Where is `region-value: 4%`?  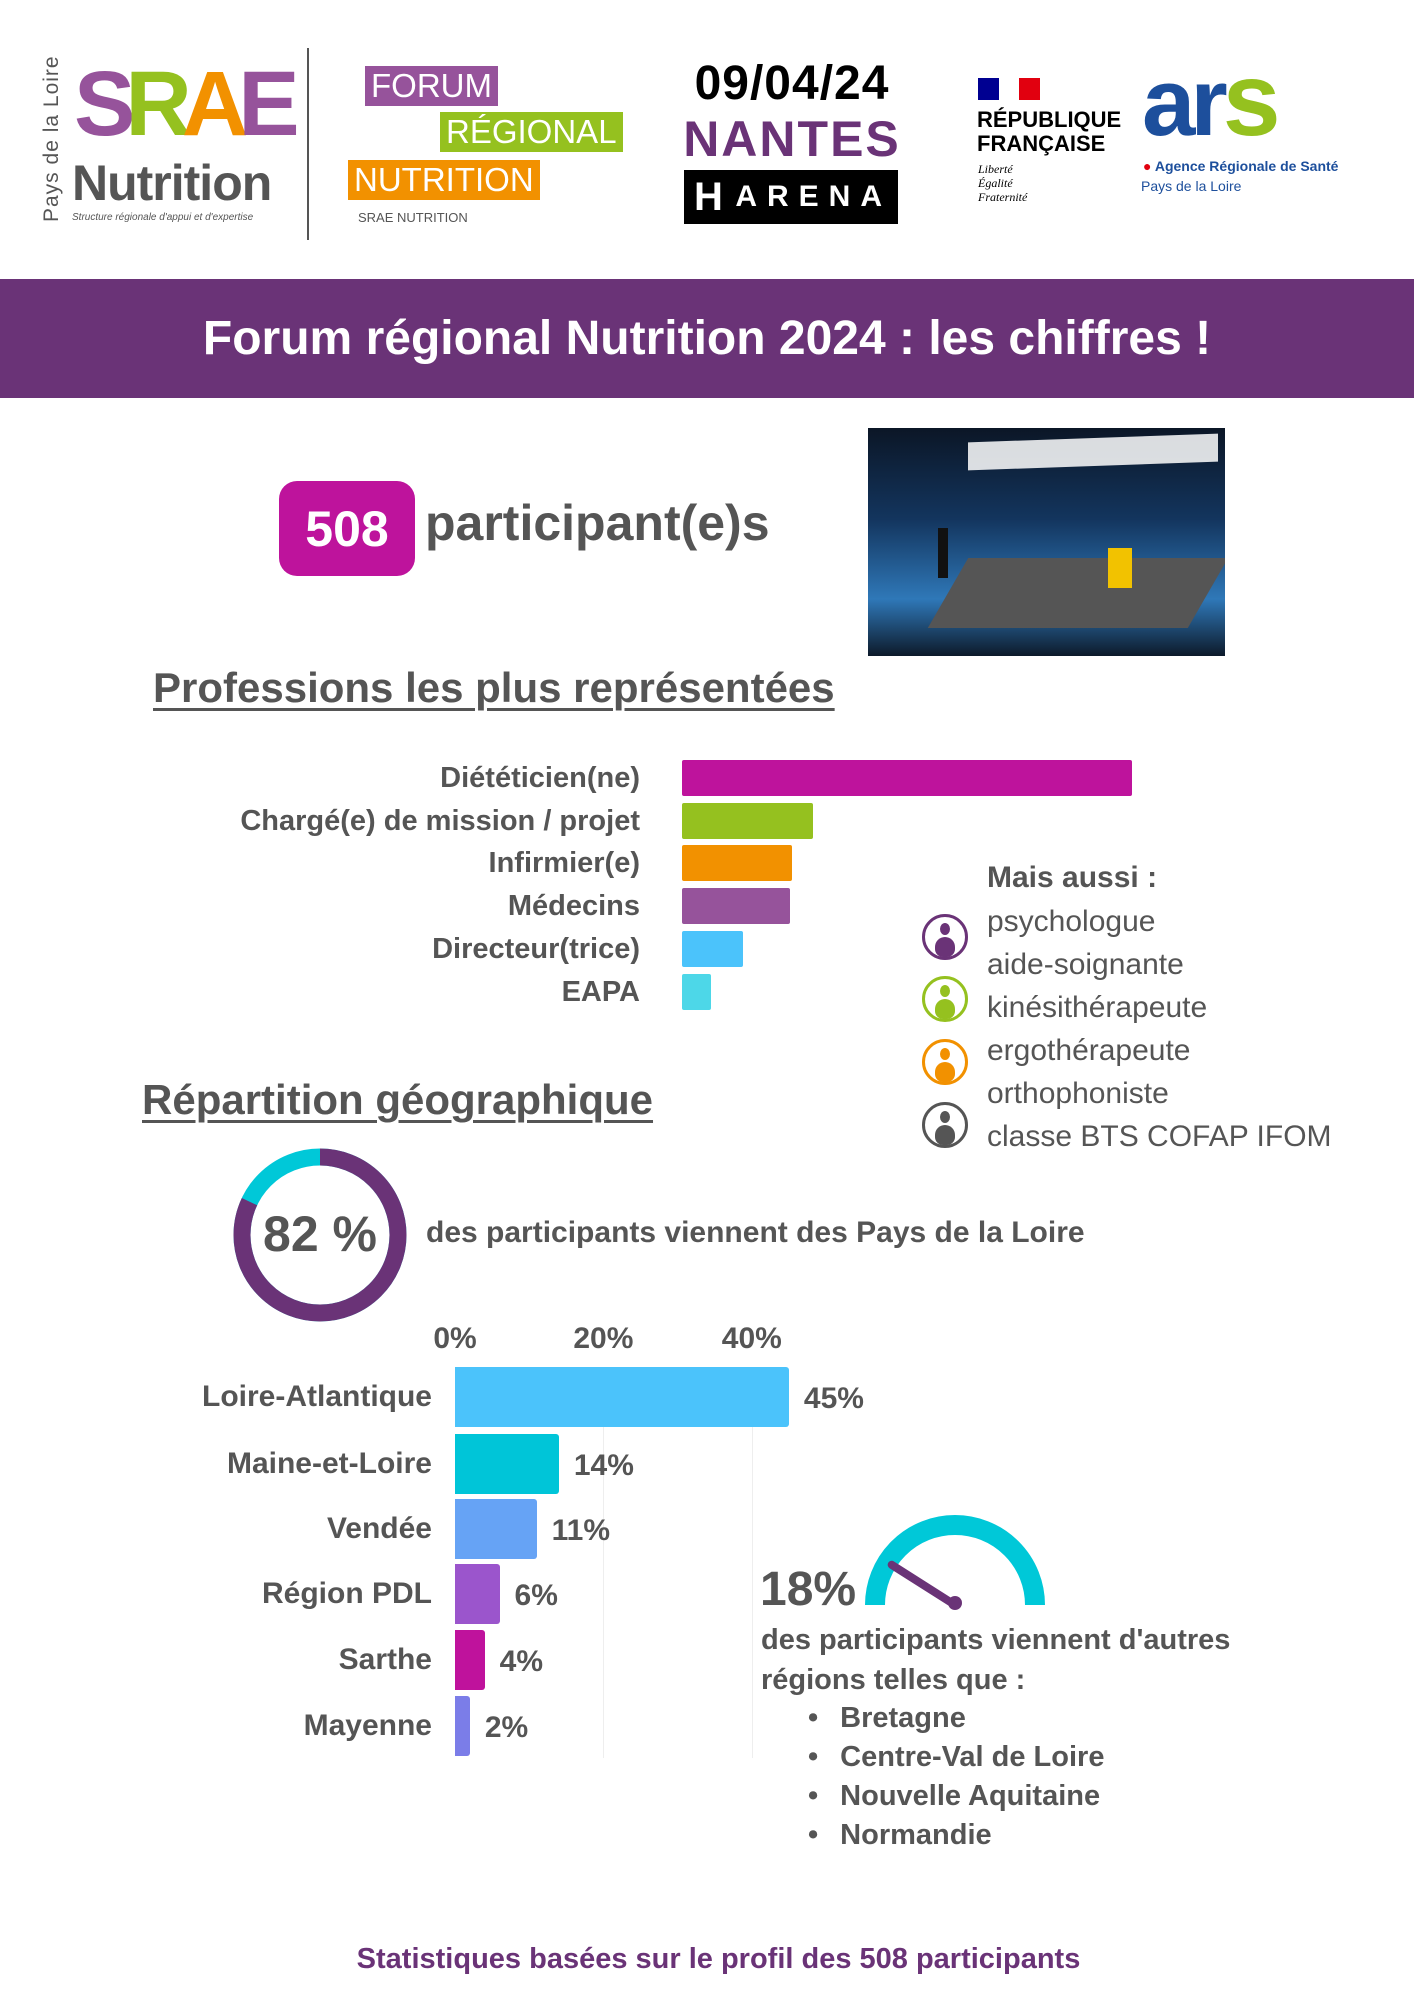 region-value: 4% is located at coordinates (521, 1661).